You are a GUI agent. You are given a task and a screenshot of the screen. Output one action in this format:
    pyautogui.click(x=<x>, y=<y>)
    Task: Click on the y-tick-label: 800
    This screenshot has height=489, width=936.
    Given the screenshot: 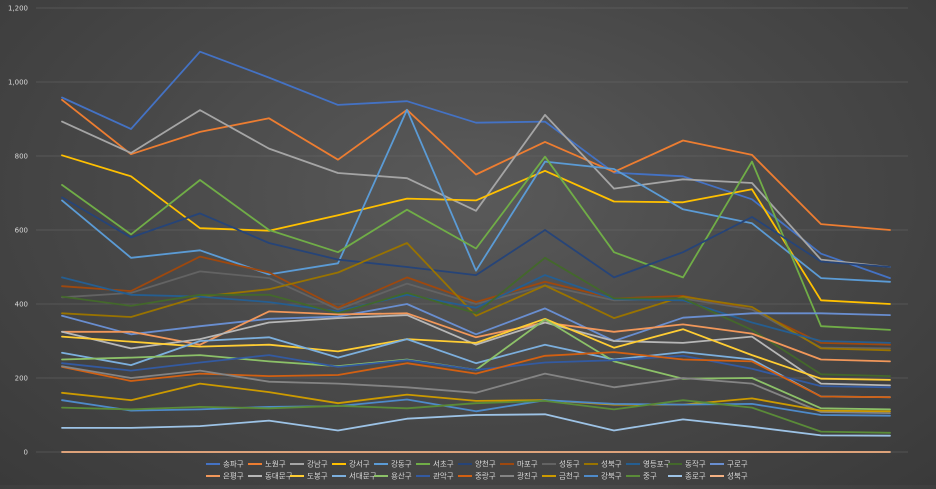 What is the action you would take?
    pyautogui.click(x=21, y=157)
    